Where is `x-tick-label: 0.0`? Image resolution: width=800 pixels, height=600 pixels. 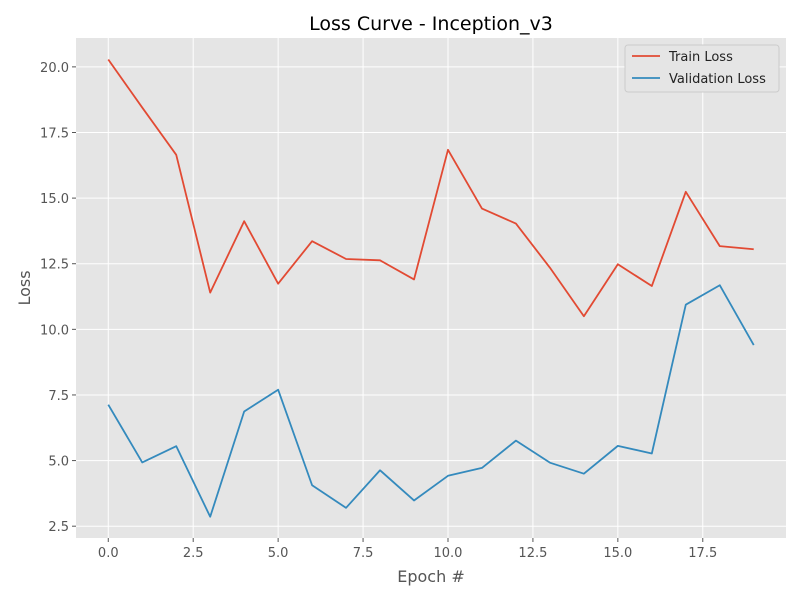
x-tick-label: 0.0 is located at coordinates (108, 553).